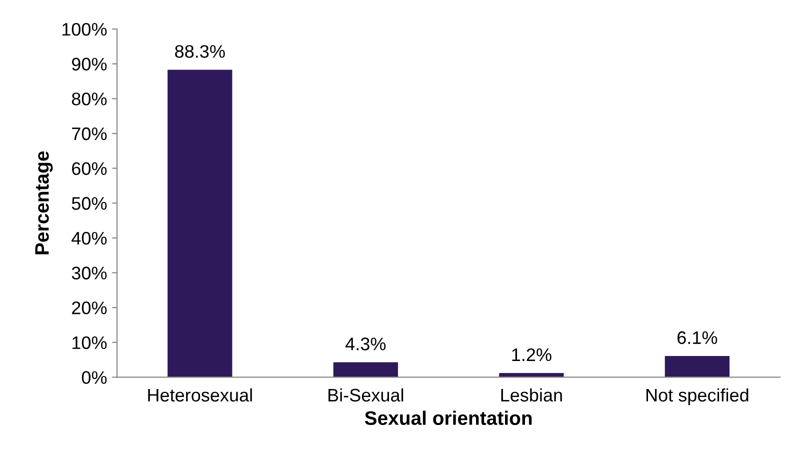  What do you see at coordinates (366, 344) in the screenshot?
I see `data-label: 4.3%` at bounding box center [366, 344].